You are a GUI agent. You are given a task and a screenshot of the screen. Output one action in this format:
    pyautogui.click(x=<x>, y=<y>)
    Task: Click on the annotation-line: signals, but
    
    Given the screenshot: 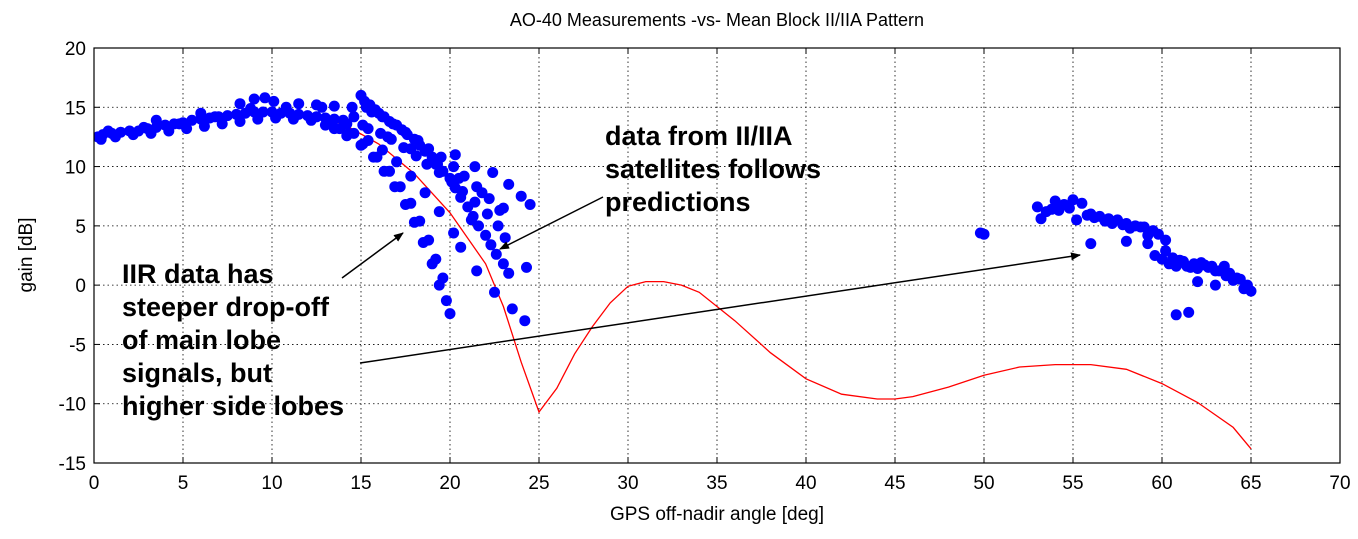 What is the action you would take?
    pyautogui.click(x=197, y=373)
    